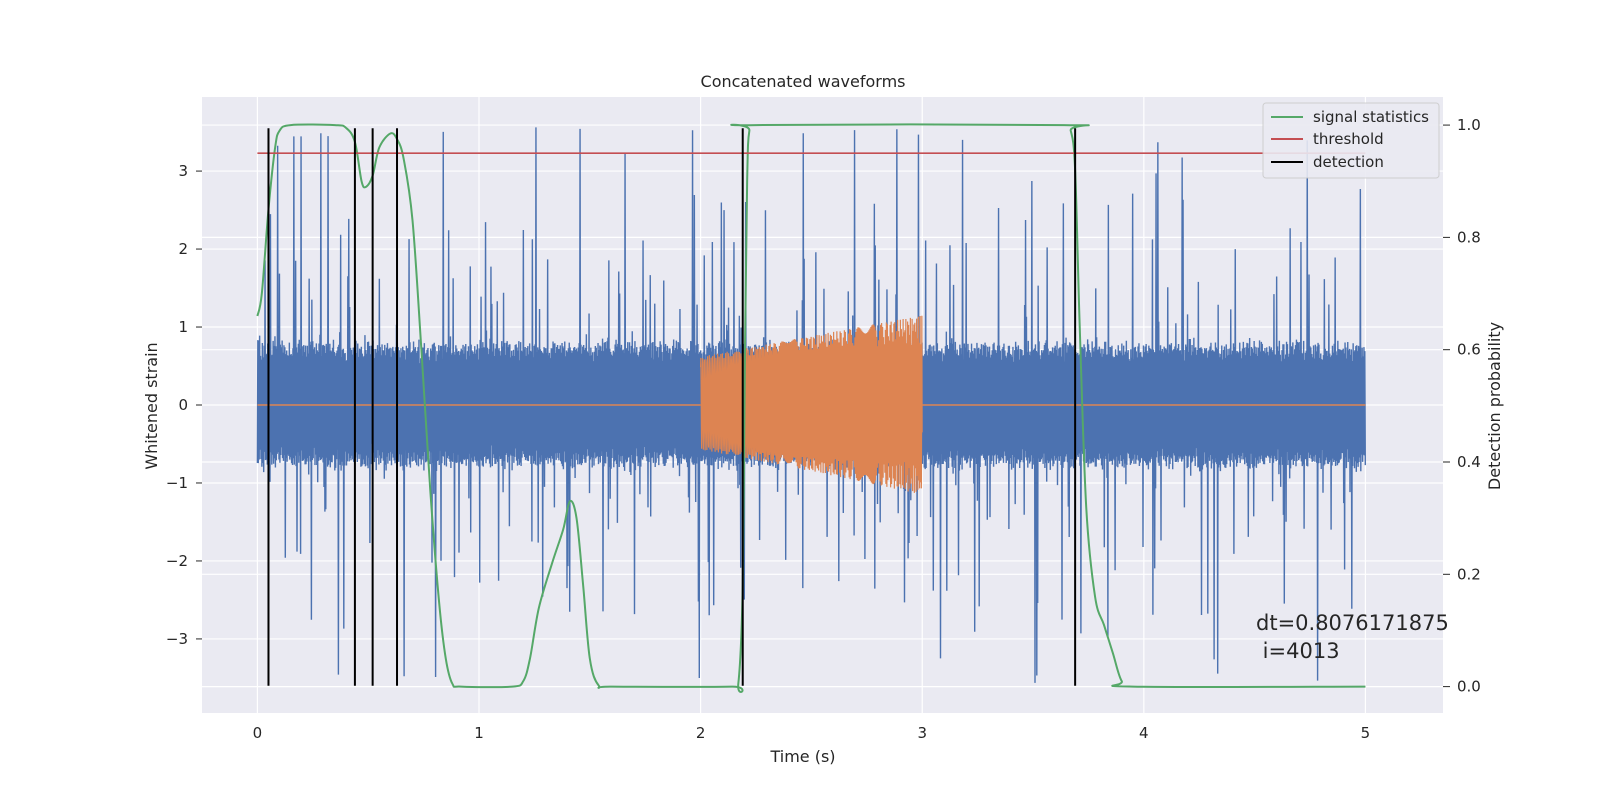 Image resolution: width=1600 pixels, height=800 pixels. Describe the element at coordinates (151, 405) in the screenshot. I see `y-axis-label: Whitened strain` at that location.